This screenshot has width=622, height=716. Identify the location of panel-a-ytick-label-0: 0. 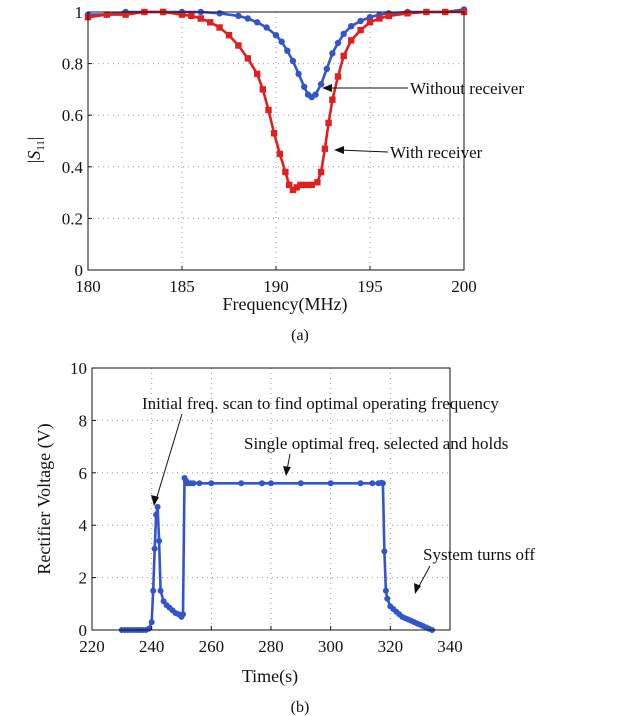
(79, 270).